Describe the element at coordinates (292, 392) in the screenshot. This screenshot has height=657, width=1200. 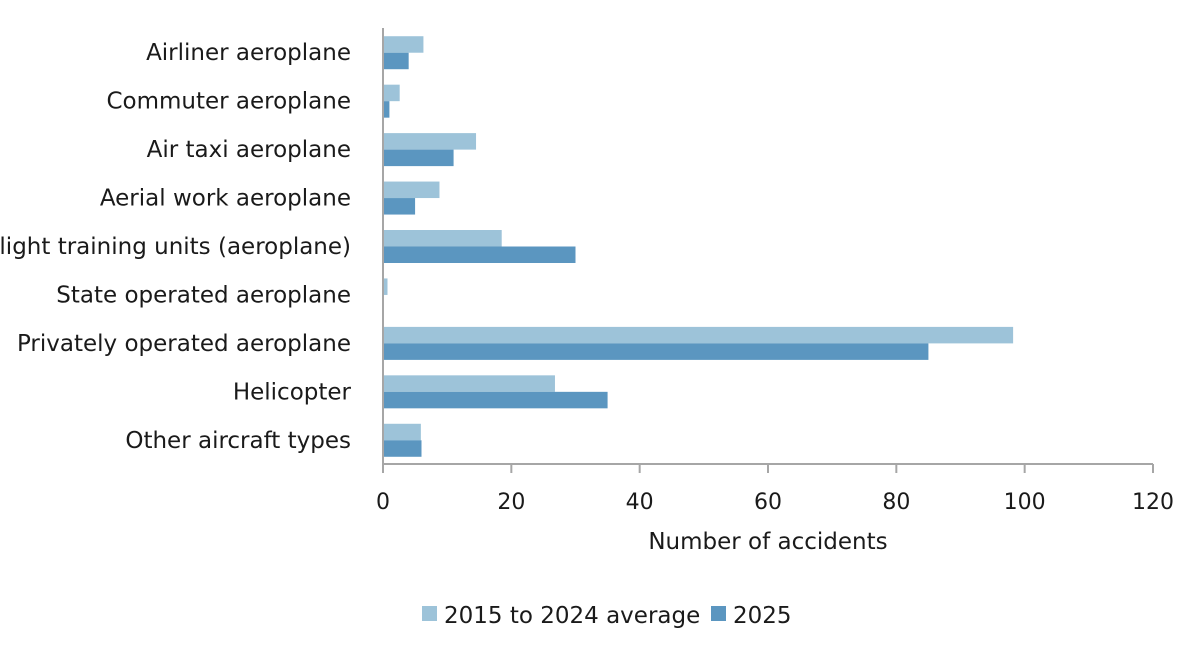
I see `category-label-helicopter: Helicopter` at that location.